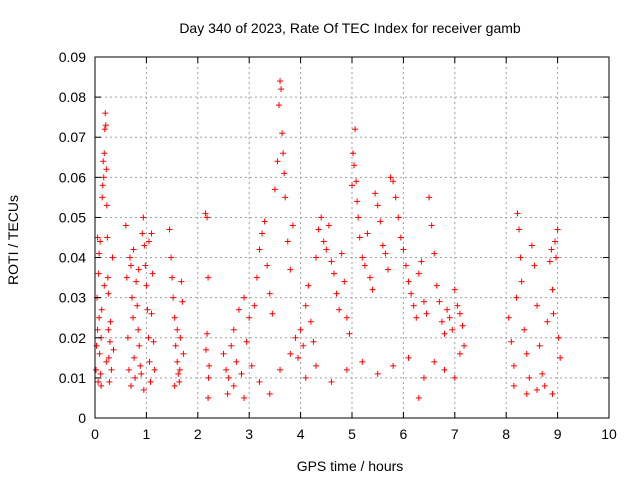 The width and height of the screenshot is (640, 480). I want to click on x-tick-label: 10, so click(609, 434).